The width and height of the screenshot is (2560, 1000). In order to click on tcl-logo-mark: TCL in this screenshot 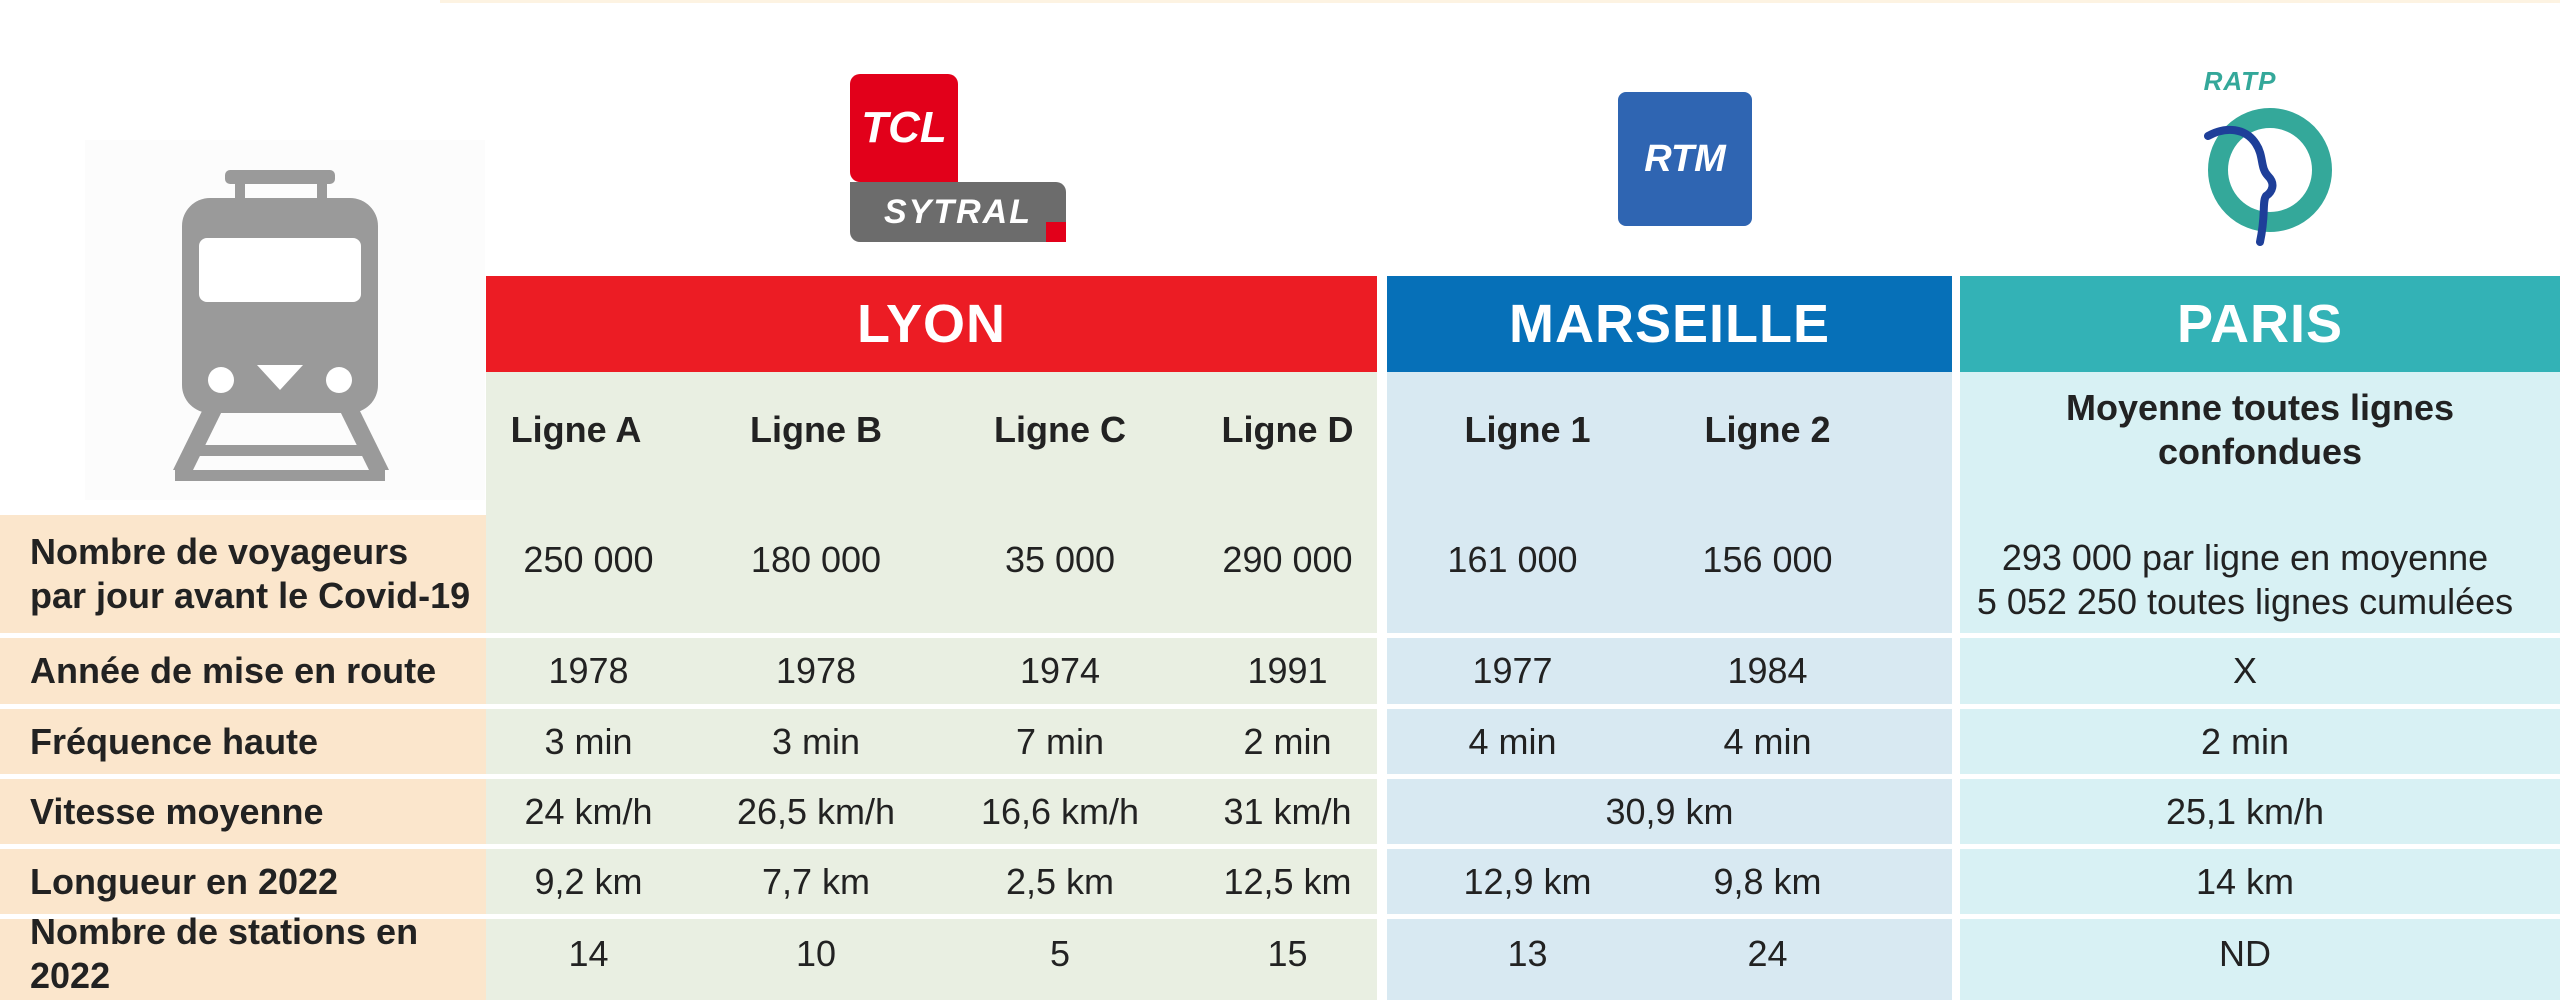, I will do `click(904, 128)`.